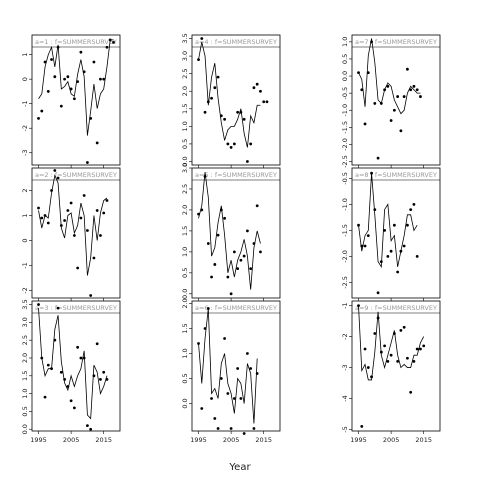 The width and height of the screenshot is (480, 480). I want to click on panel-6: a=8 : f=SUMMERSURVEY -2.5 -2.0 -1.5 -1.0 -0.5, so click(391, 234).